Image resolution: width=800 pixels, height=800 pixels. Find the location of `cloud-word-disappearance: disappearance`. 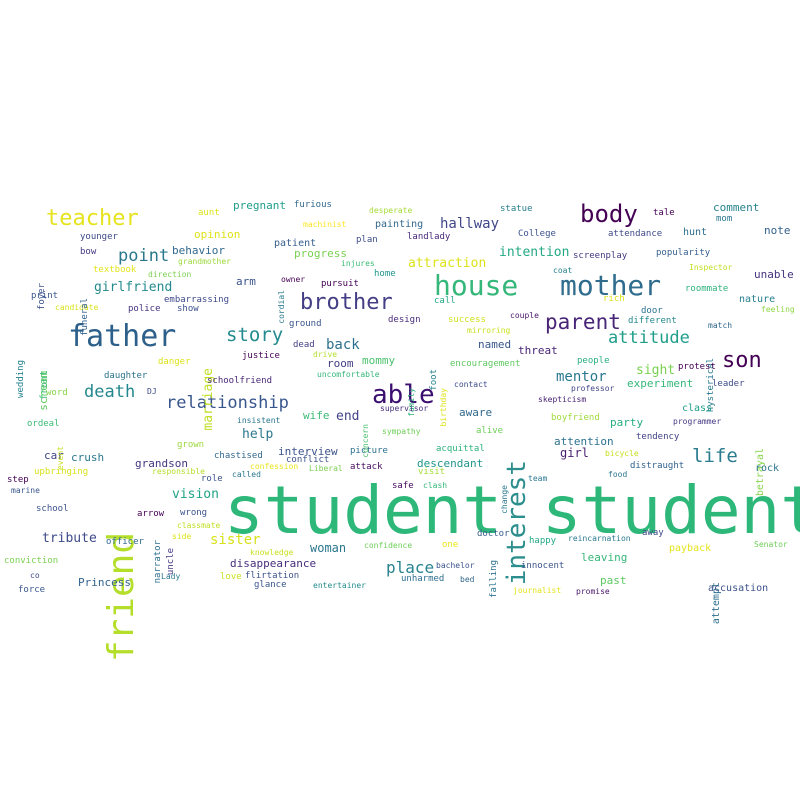

cloud-word-disappearance: disappearance is located at coordinates (273, 563).